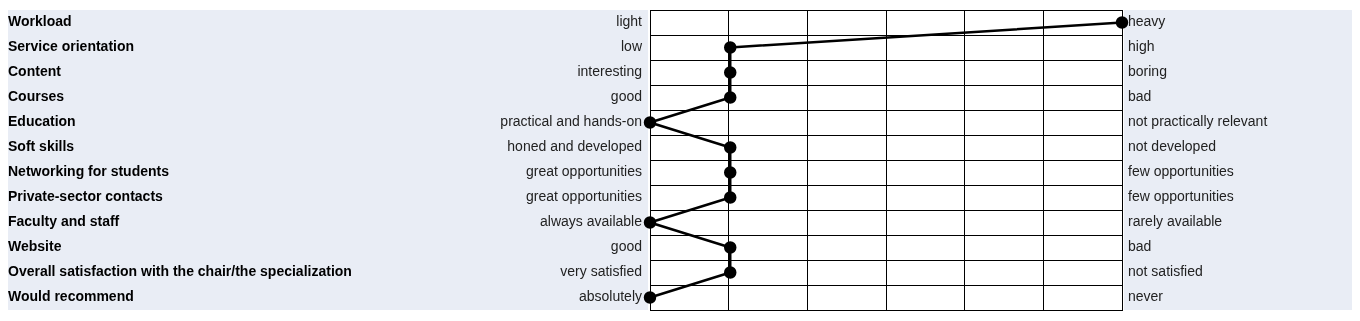 This screenshot has height=321, width=1360. I want to click on text: honed and developed, so click(574, 146).